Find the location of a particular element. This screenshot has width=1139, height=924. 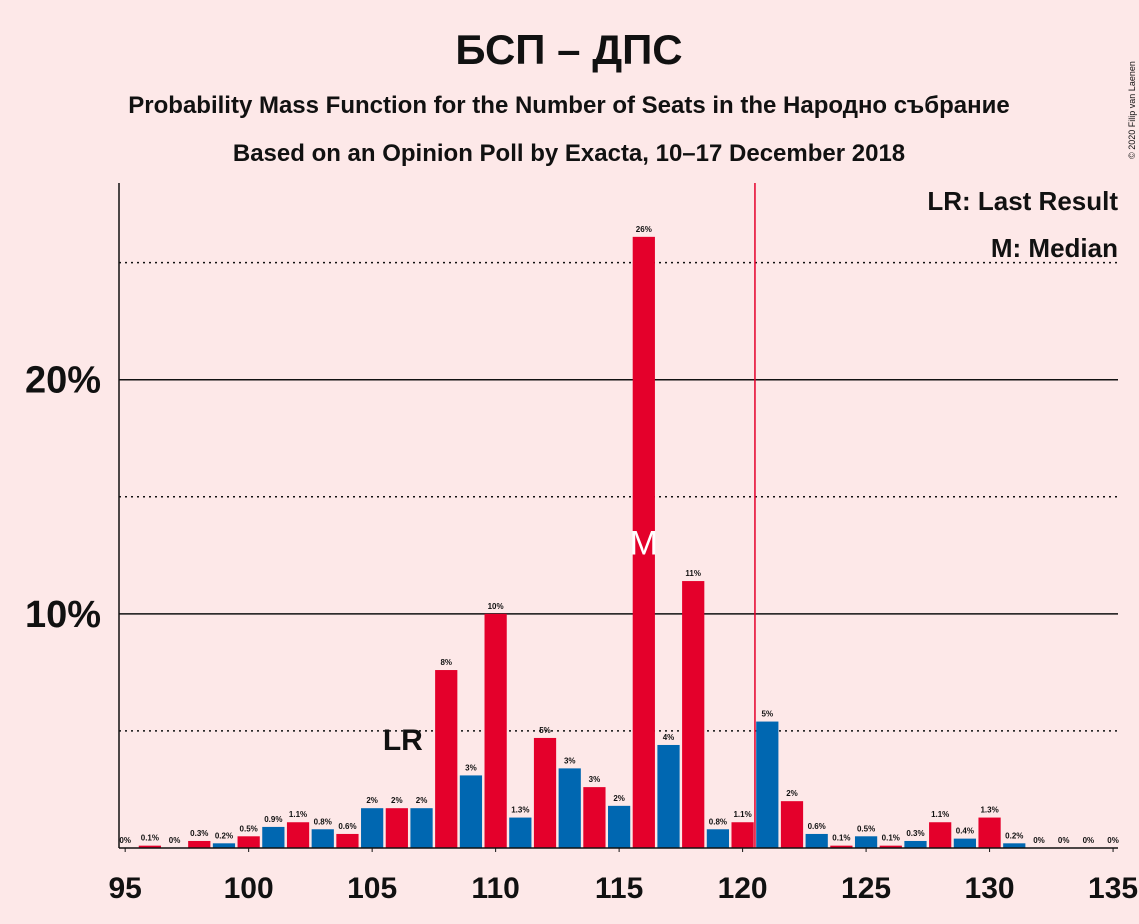

x-tick-label: 125 is located at coordinates (866, 888).